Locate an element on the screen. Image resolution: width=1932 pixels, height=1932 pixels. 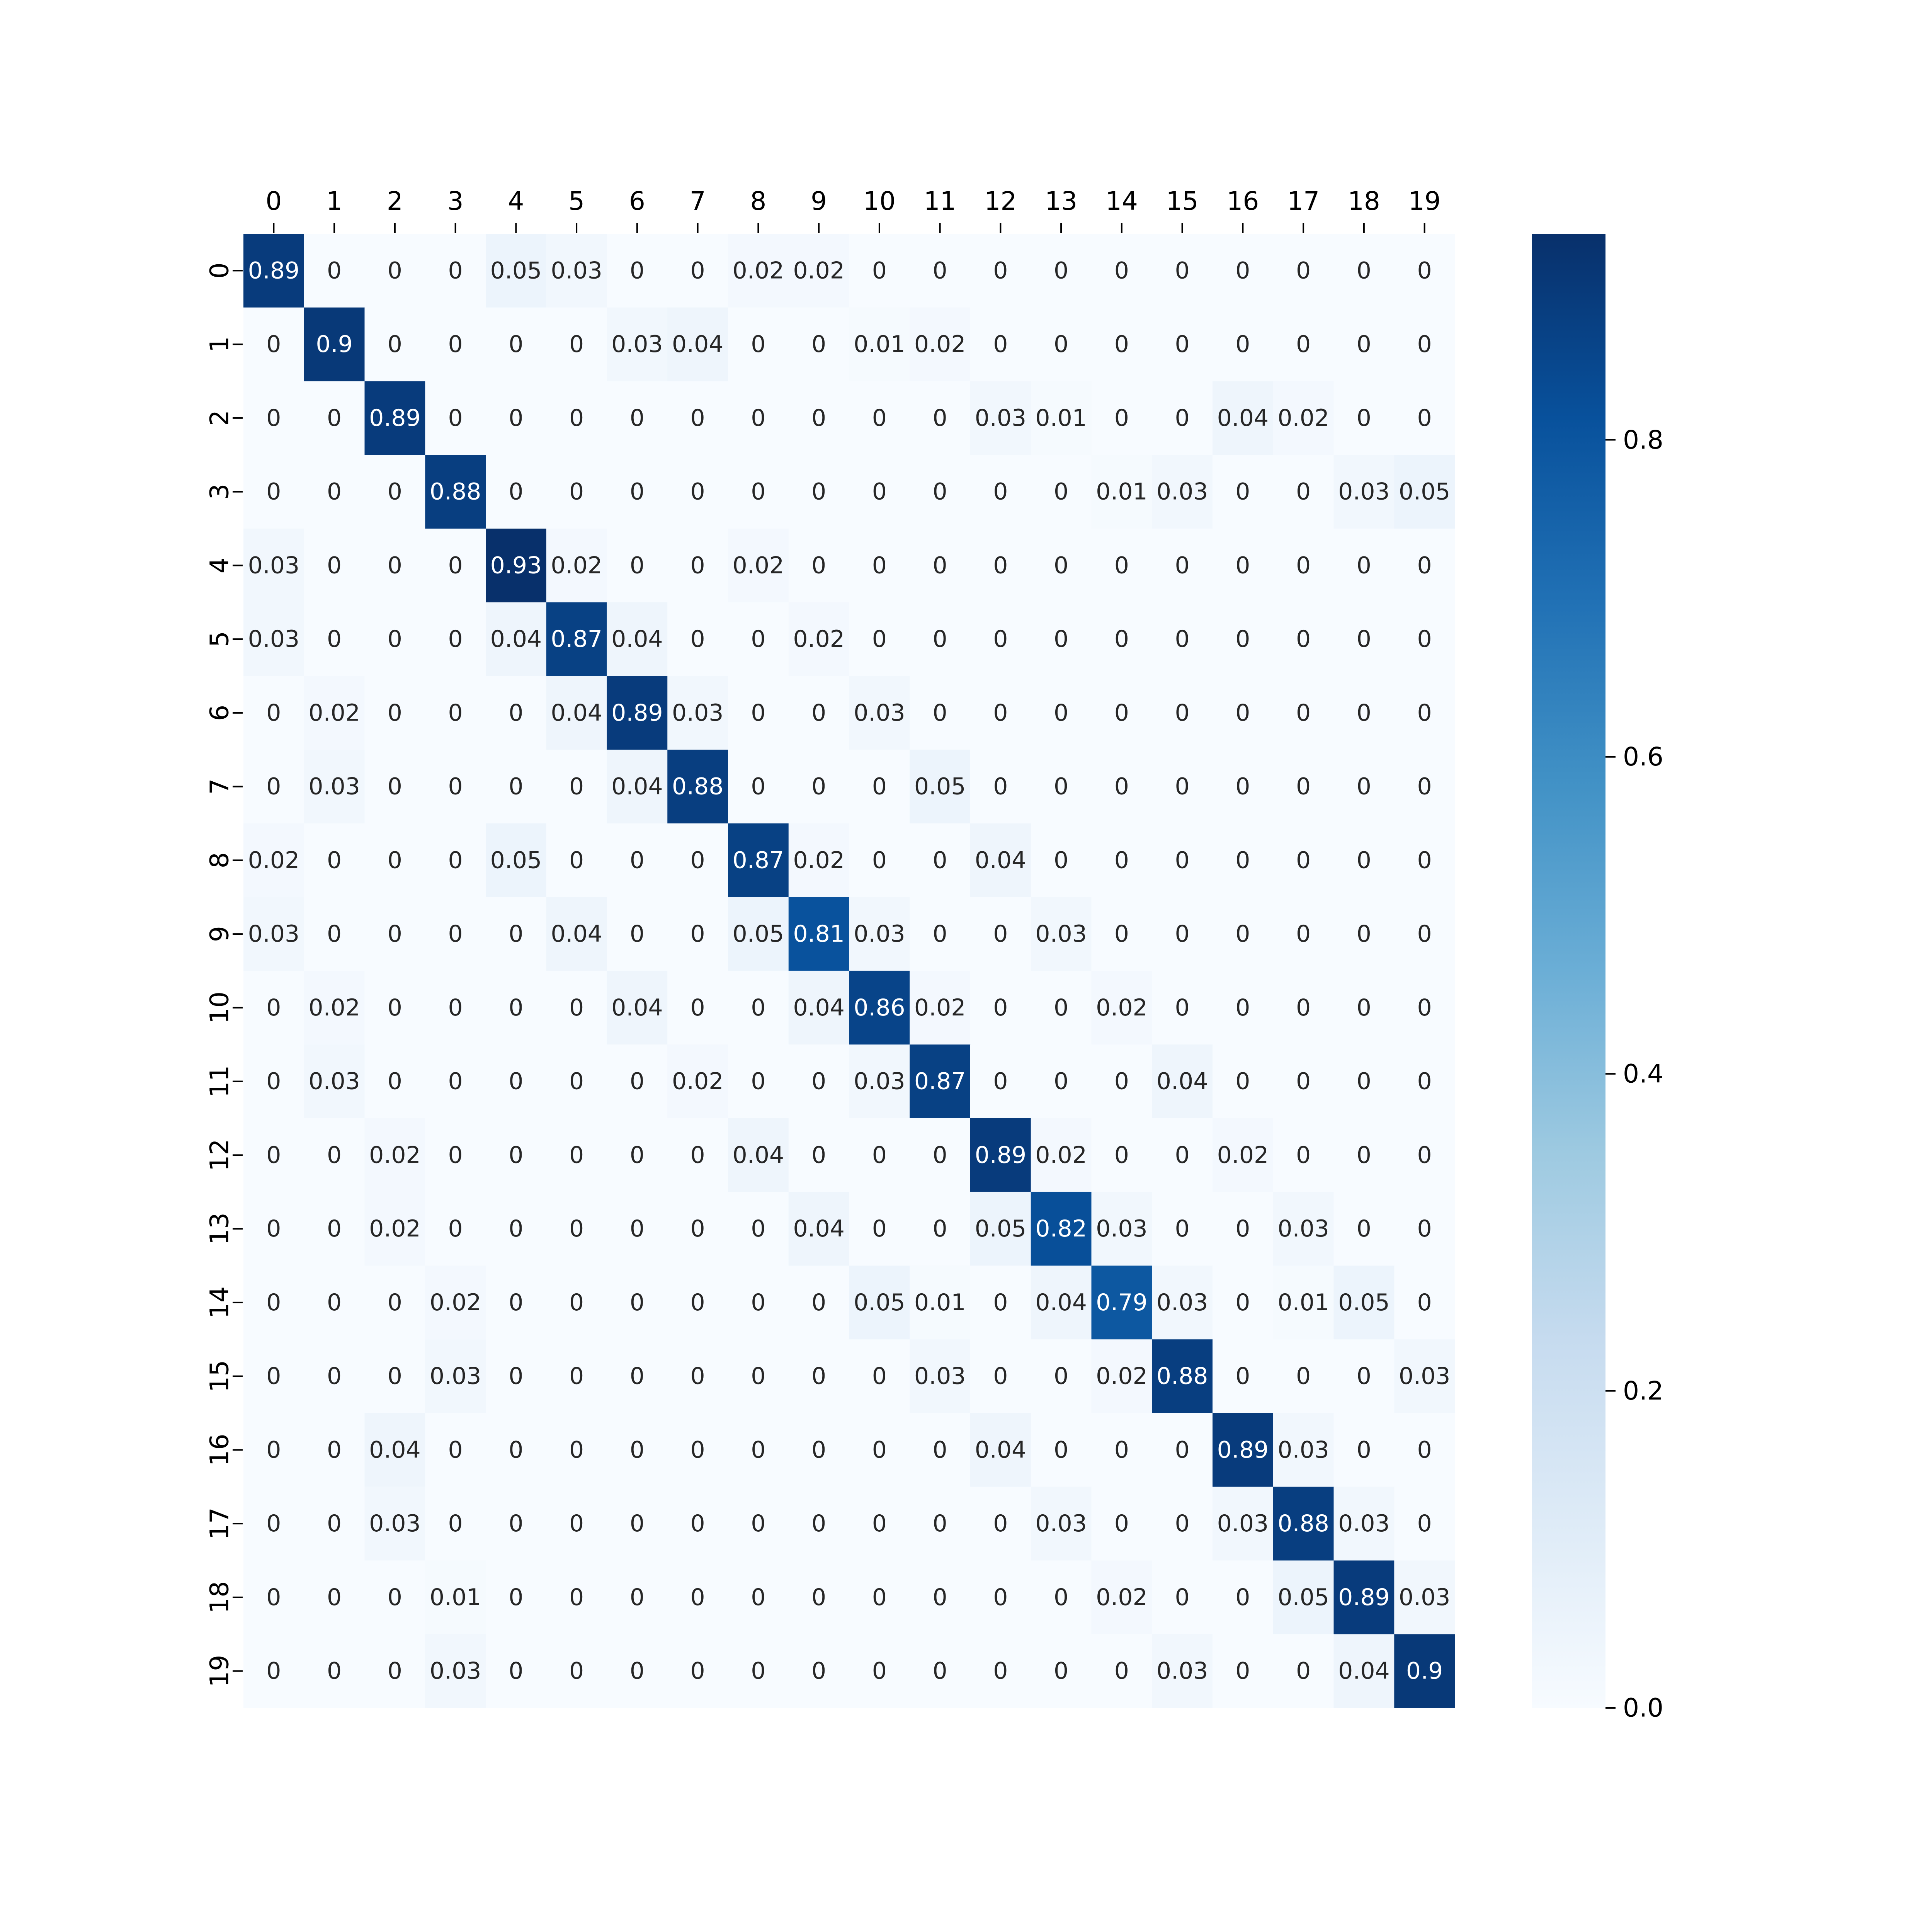
x-tick-label: 19 is located at coordinates (1425, 201).